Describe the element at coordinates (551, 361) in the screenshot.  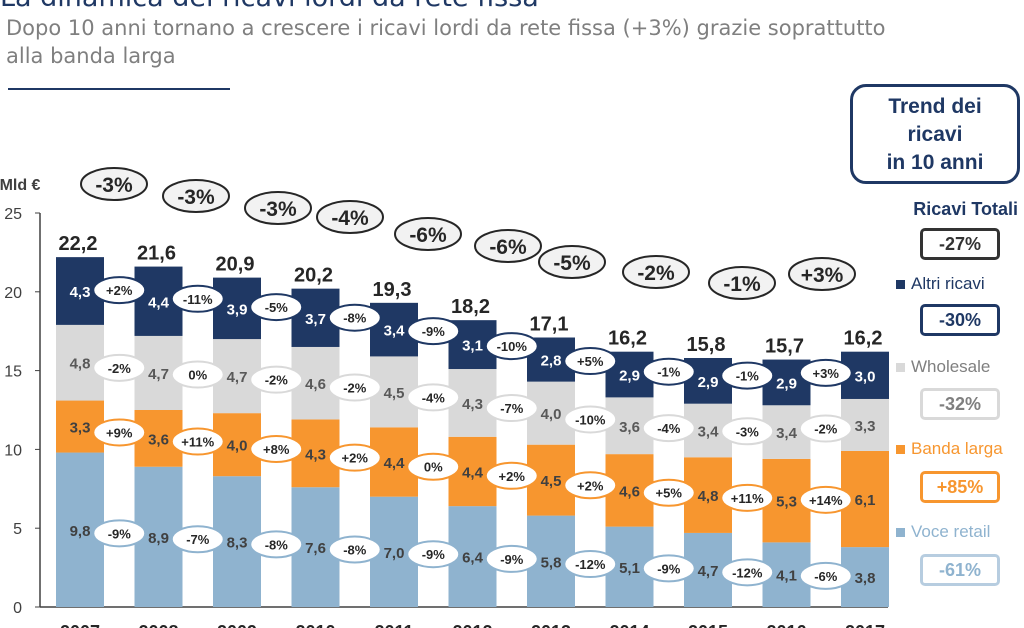
I see `data-label: 2,8` at that location.